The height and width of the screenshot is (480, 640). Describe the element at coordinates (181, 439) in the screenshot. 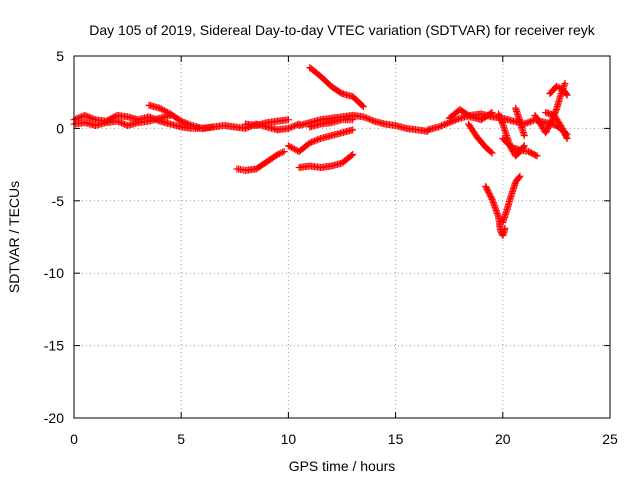

I see `x-tick-label: 5` at that location.